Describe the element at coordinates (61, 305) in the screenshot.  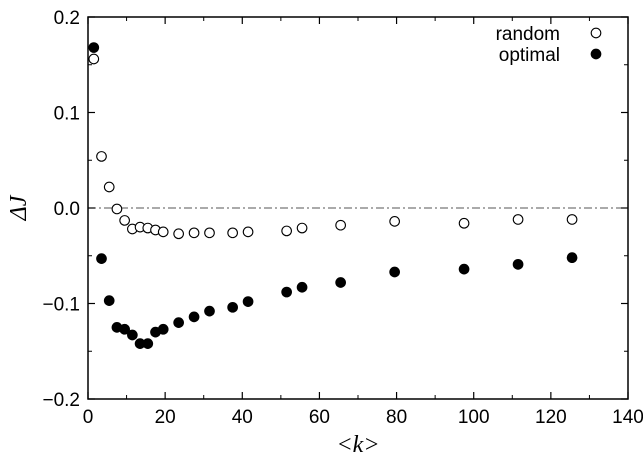
I see `y-tick-label: −0.1` at that location.